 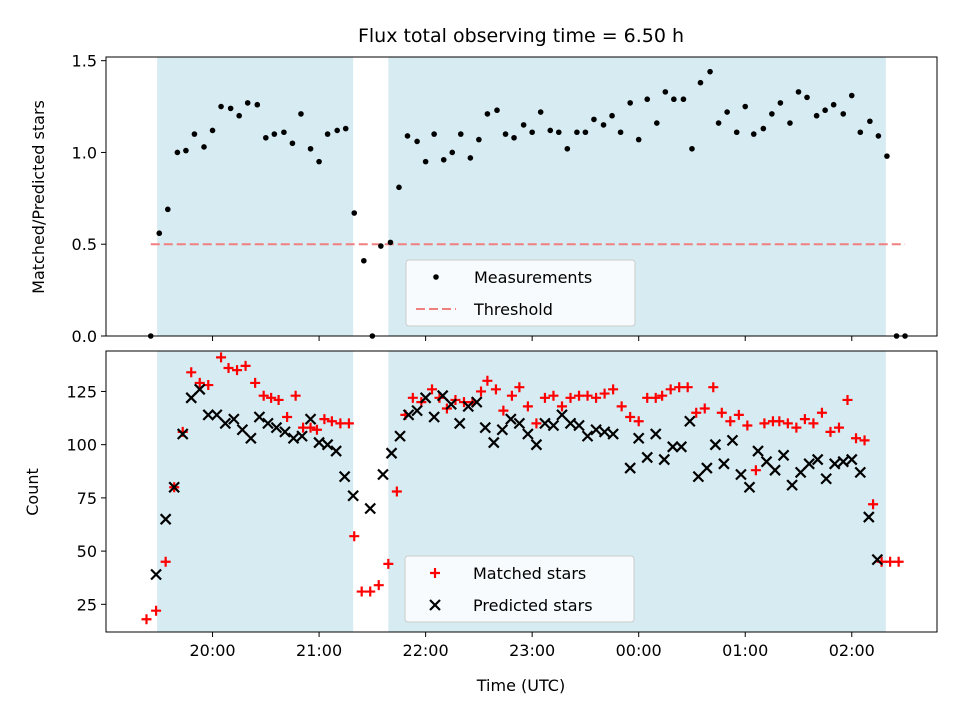 I want to click on chart-title: Flux total observing time = 6.50 h, so click(x=521, y=36).